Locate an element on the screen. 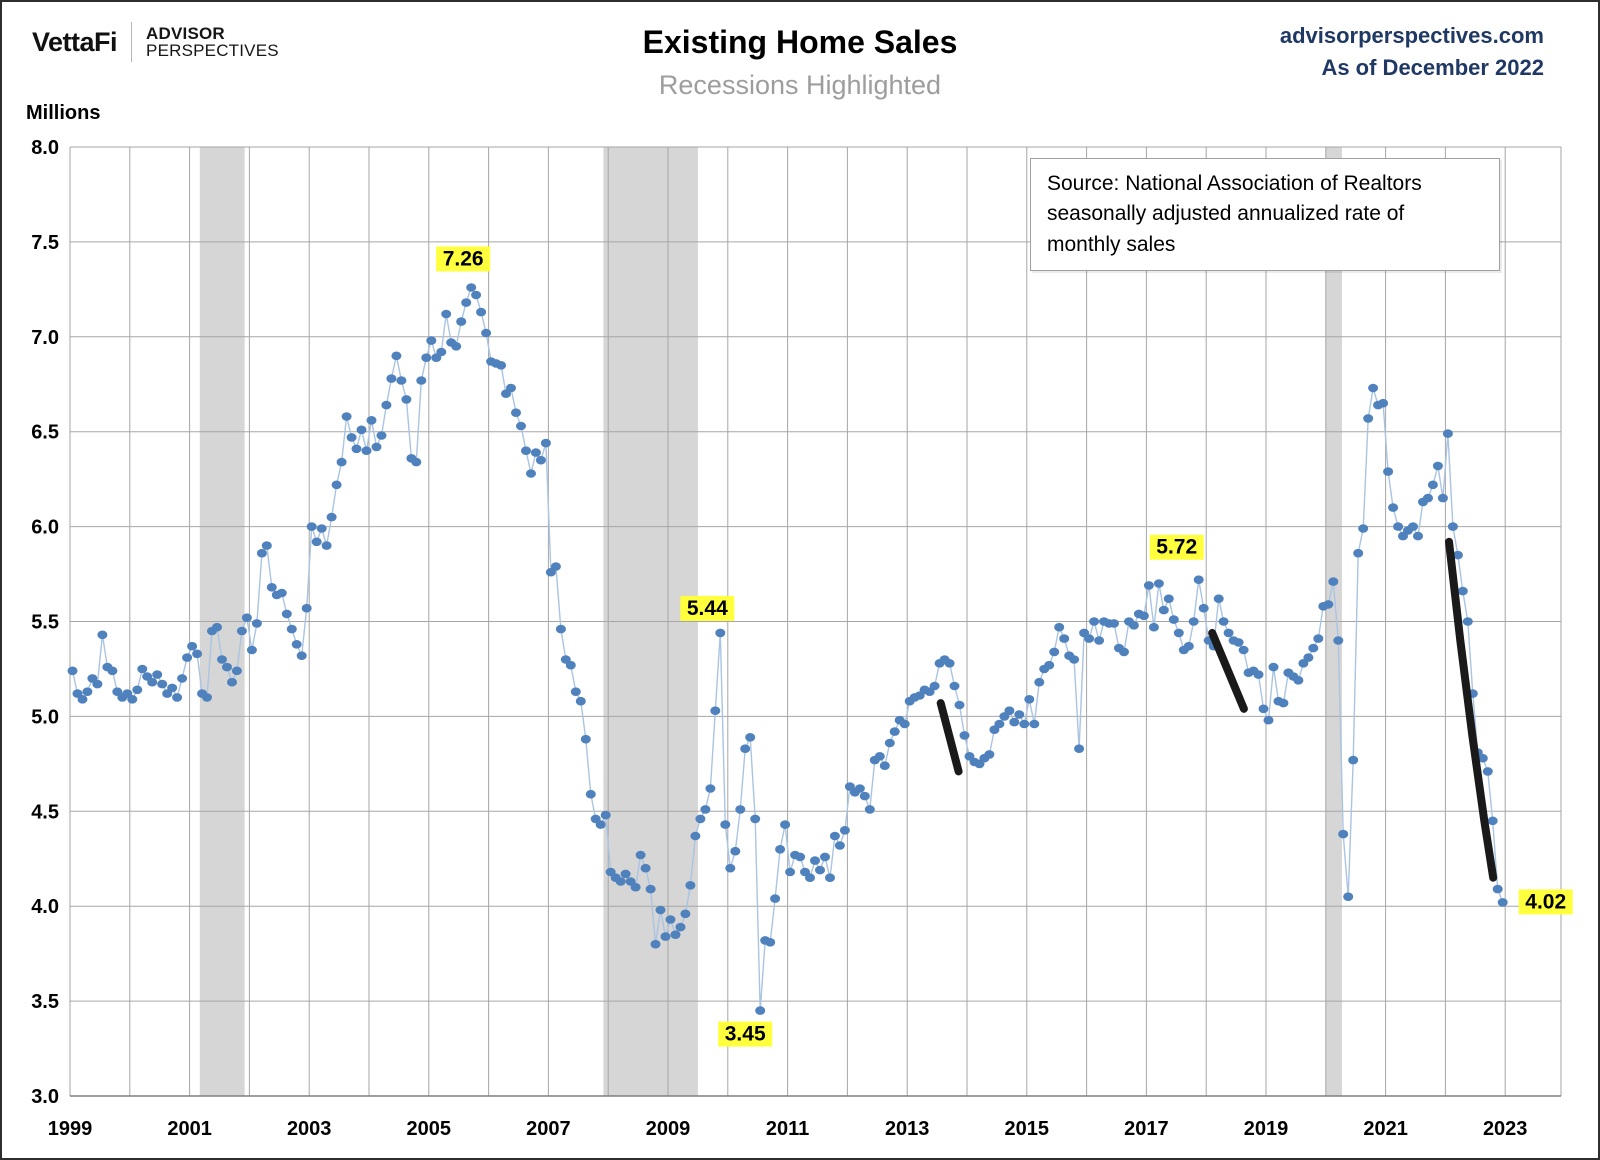  svg-text: 7.26 is located at coordinates (463, 258).